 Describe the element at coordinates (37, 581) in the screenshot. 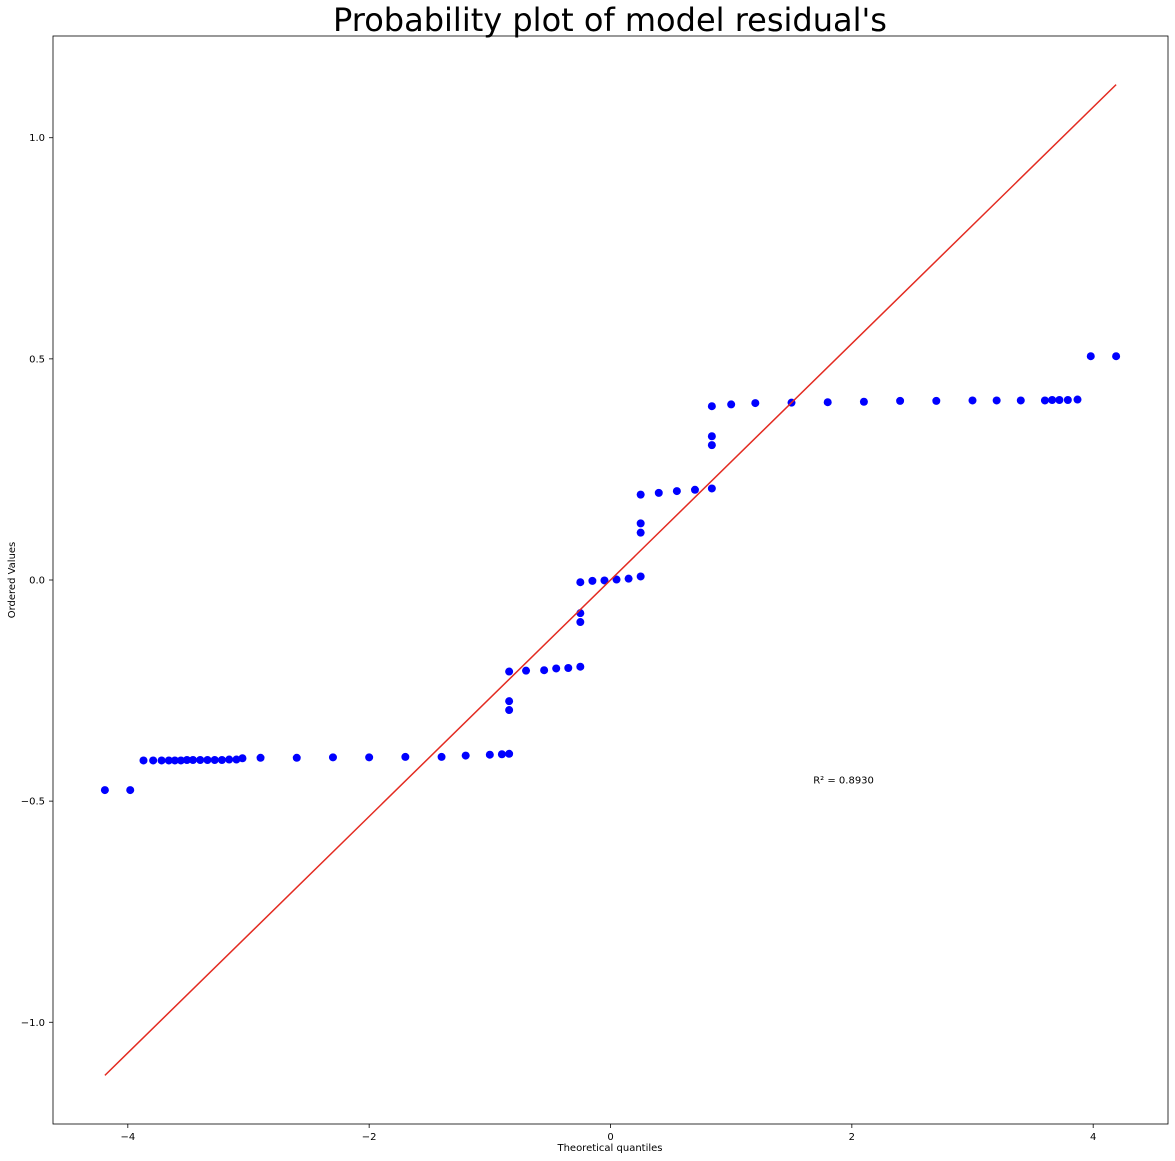

I see `y-tick-label: 0.0` at that location.